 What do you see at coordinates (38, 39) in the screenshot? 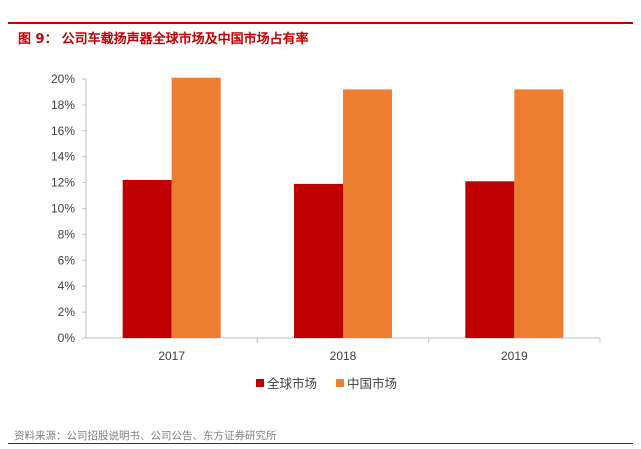
I see `figure-label: 图 9：` at bounding box center [38, 39].